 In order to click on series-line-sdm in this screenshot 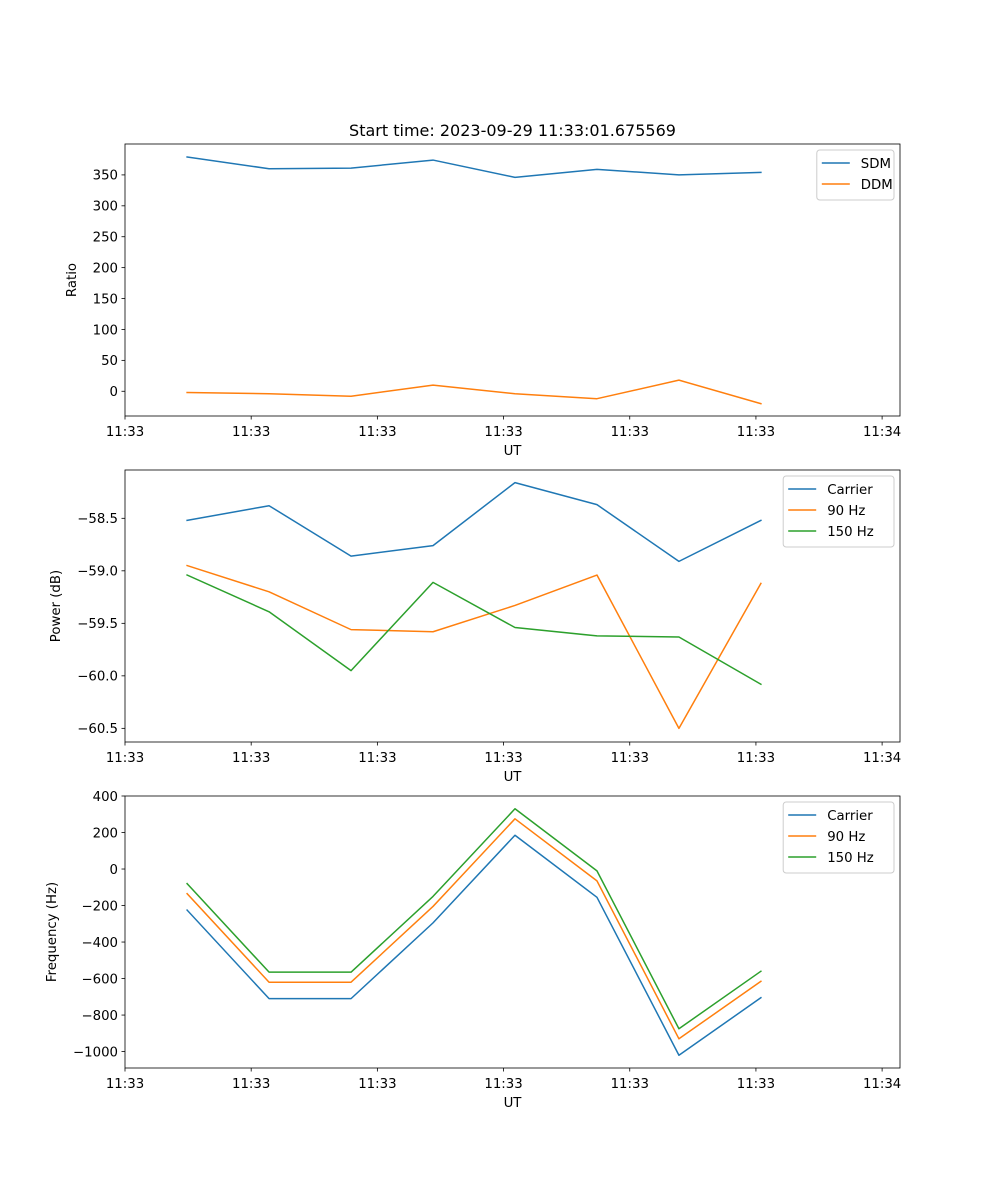, I will do `click(474, 167)`.